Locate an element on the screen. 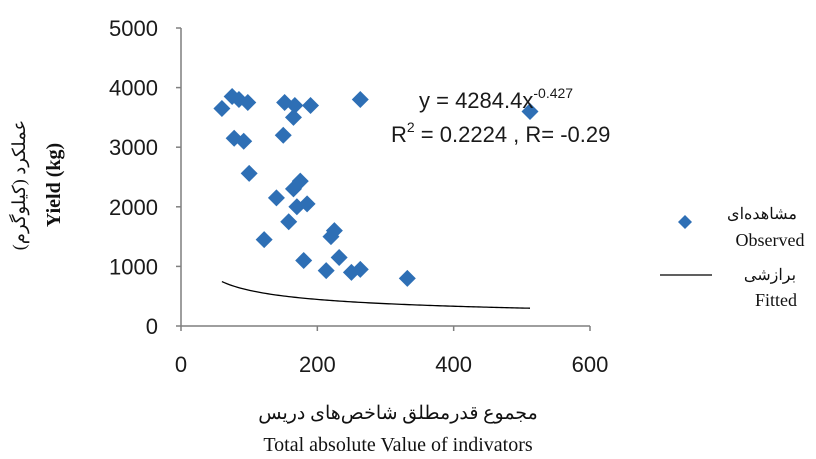 The width and height of the screenshot is (816, 459). regression-equation: y = 4284.4x-0.427 is located at coordinates (496, 99).